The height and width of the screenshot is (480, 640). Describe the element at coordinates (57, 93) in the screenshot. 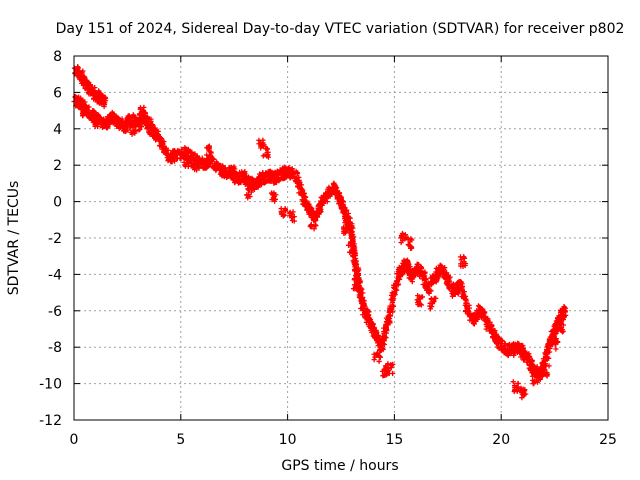

I see `y-tick-label: 6` at that location.